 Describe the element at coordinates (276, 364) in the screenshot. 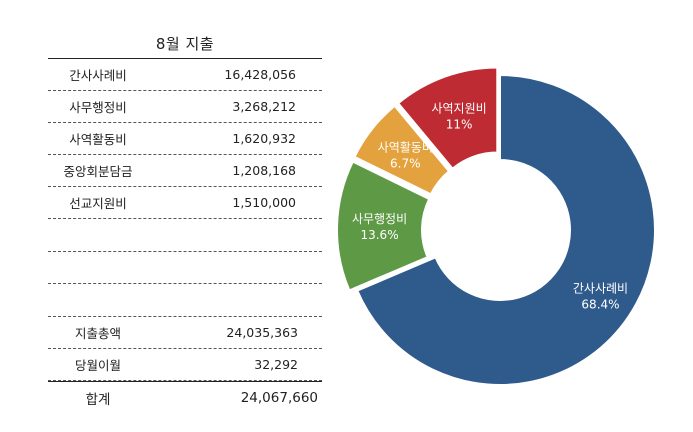

I see `carry-value: 32,292` at that location.